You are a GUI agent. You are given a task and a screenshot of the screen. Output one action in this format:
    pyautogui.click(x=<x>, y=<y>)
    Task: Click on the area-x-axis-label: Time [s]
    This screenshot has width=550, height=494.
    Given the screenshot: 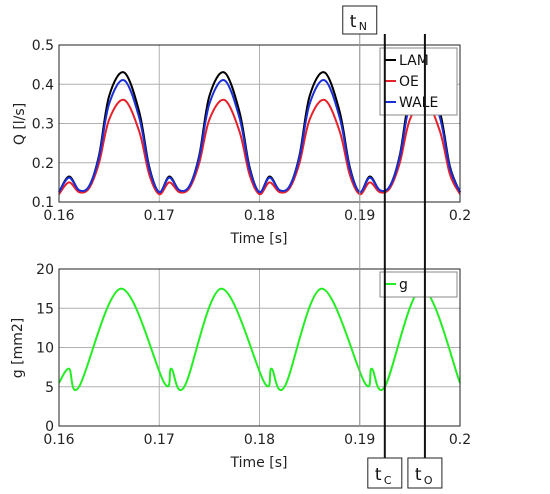 What is the action you would take?
    pyautogui.click(x=259, y=463)
    